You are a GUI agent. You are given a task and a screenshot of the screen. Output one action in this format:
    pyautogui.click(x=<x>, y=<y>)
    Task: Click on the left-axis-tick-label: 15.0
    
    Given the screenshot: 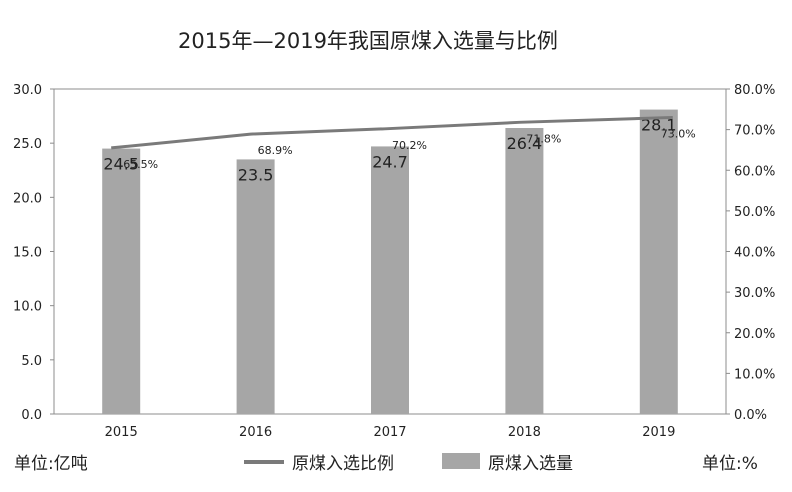 What is the action you would take?
    pyautogui.click(x=27, y=253)
    